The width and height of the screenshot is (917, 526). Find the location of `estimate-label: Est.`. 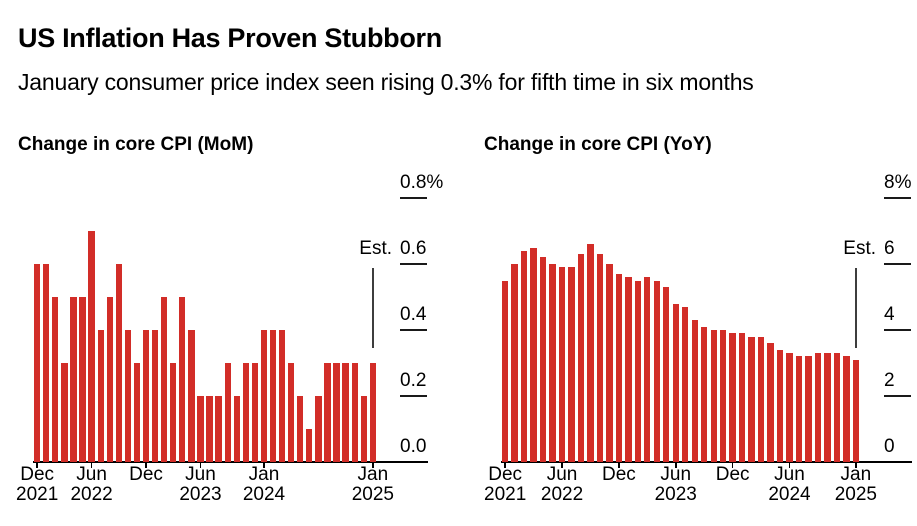

estimate-label: Est. is located at coordinates (375, 248).